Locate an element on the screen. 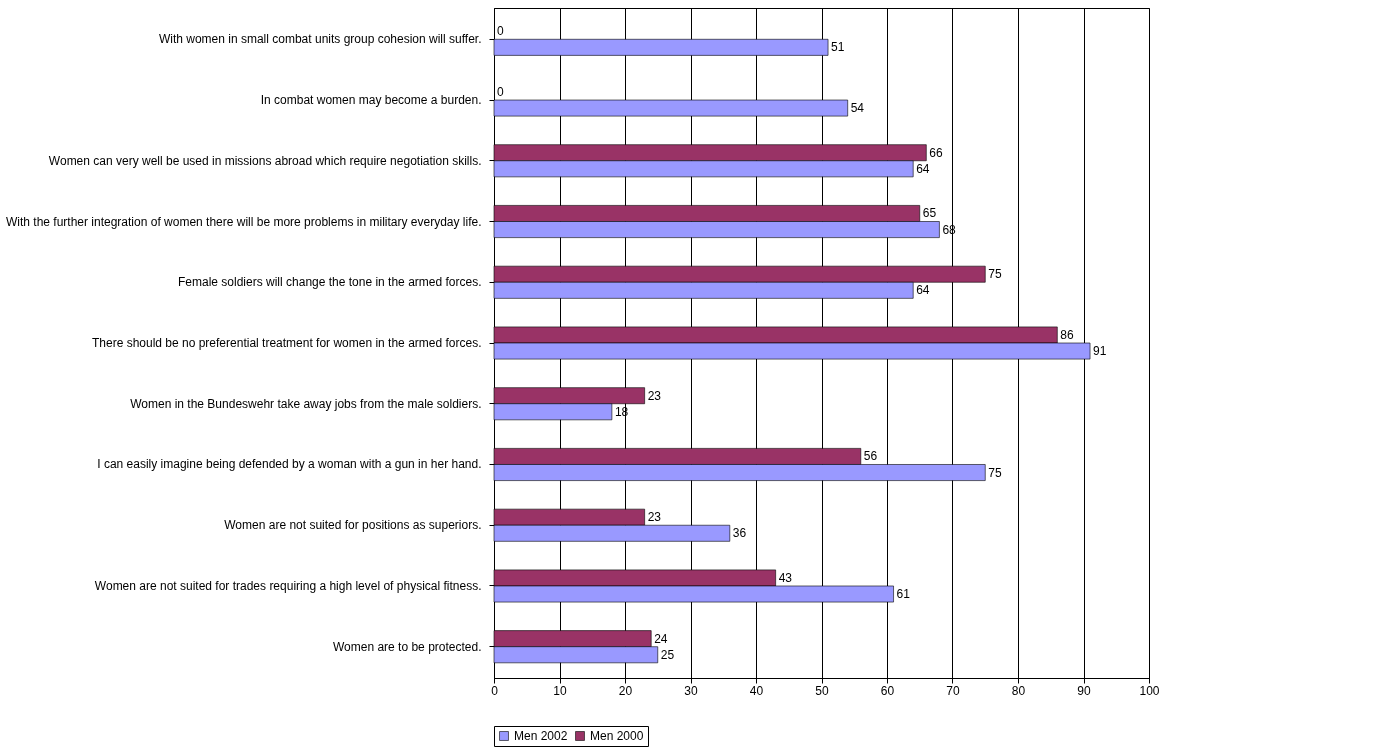 Image resolution: width=1383 pixels, height=749 pixels. x-tick-label: 90 is located at coordinates (1084, 690).